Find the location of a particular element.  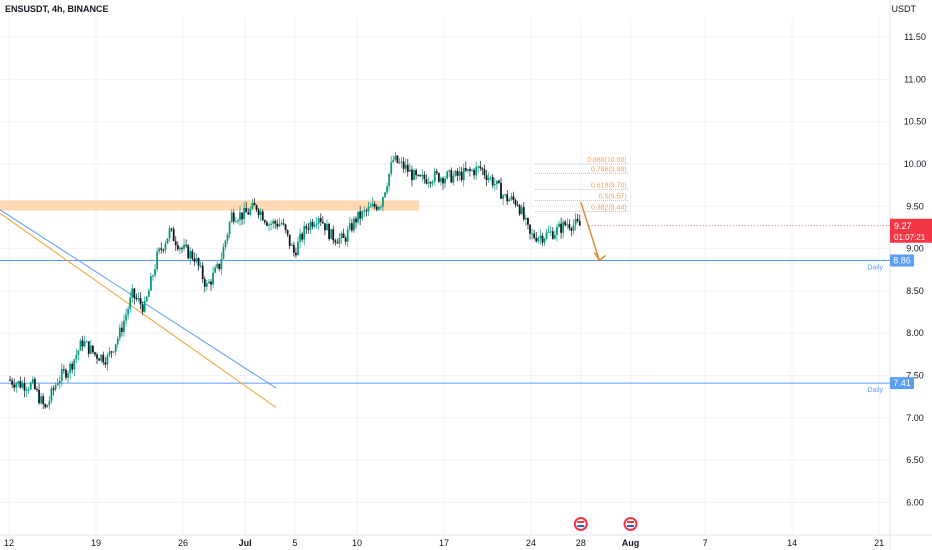

fib-level-label: 0.886(10.00) is located at coordinates (607, 160).